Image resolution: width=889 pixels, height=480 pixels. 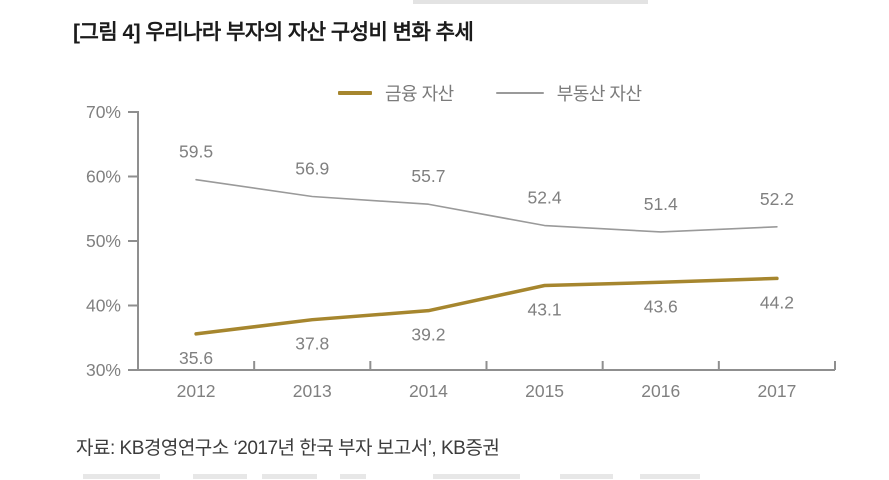 I want to click on y-tick-label: 30%, so click(x=103, y=370).